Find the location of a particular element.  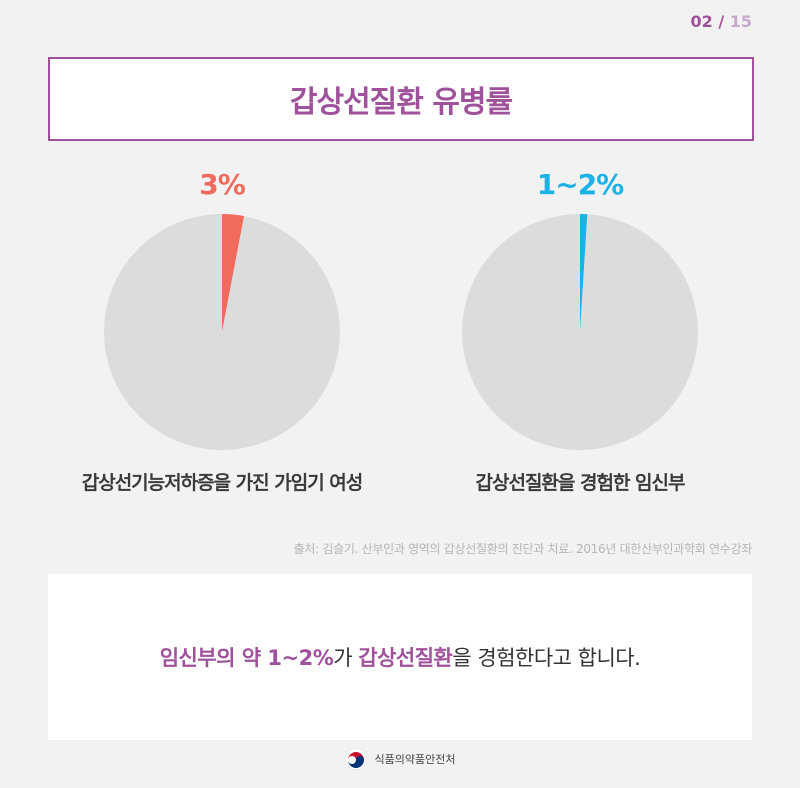

message-highlight-disease: 갑상선질환 is located at coordinates (405, 658).